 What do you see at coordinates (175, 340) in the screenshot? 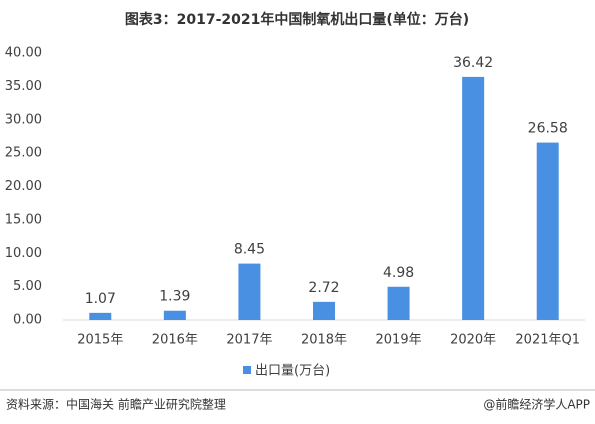
I see `x-tick-label: 2016年` at bounding box center [175, 340].